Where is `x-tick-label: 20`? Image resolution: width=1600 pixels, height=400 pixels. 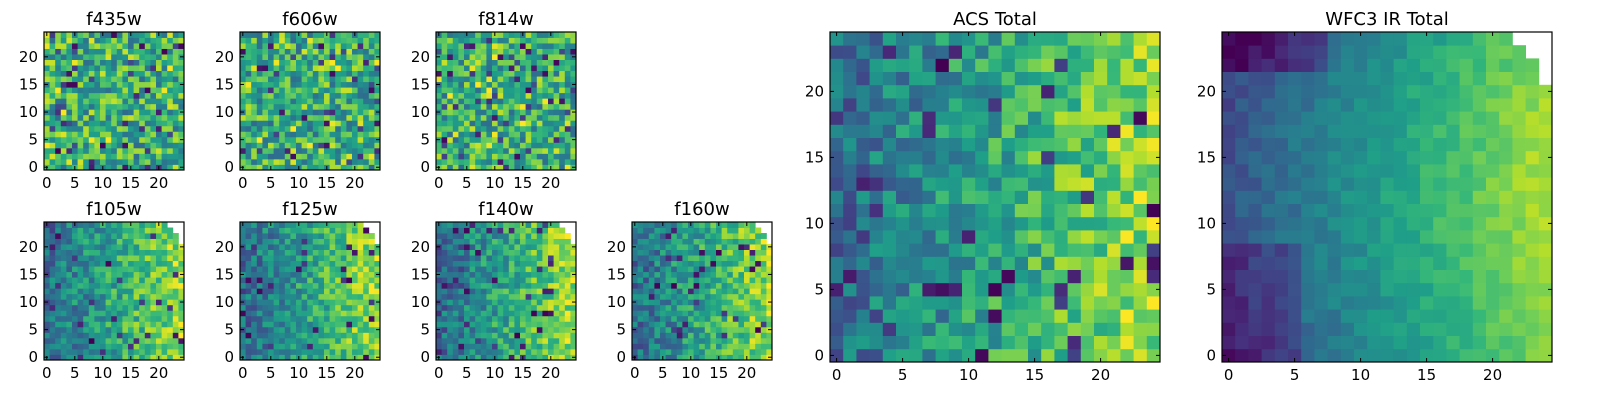 x-tick-label: 20 is located at coordinates (550, 373).